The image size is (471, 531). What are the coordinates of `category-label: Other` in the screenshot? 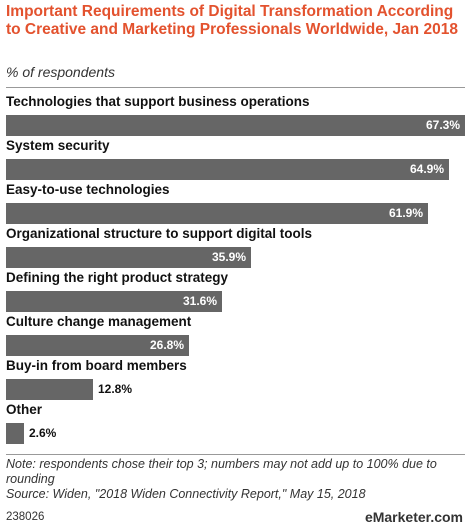 It's located at (24, 409).